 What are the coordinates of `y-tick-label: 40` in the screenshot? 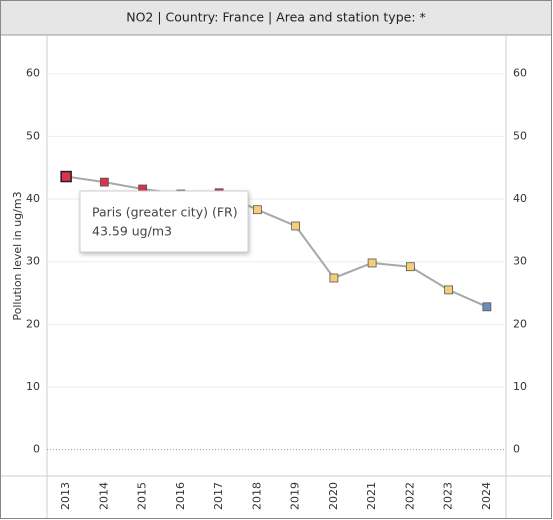 It's located at (33, 198).